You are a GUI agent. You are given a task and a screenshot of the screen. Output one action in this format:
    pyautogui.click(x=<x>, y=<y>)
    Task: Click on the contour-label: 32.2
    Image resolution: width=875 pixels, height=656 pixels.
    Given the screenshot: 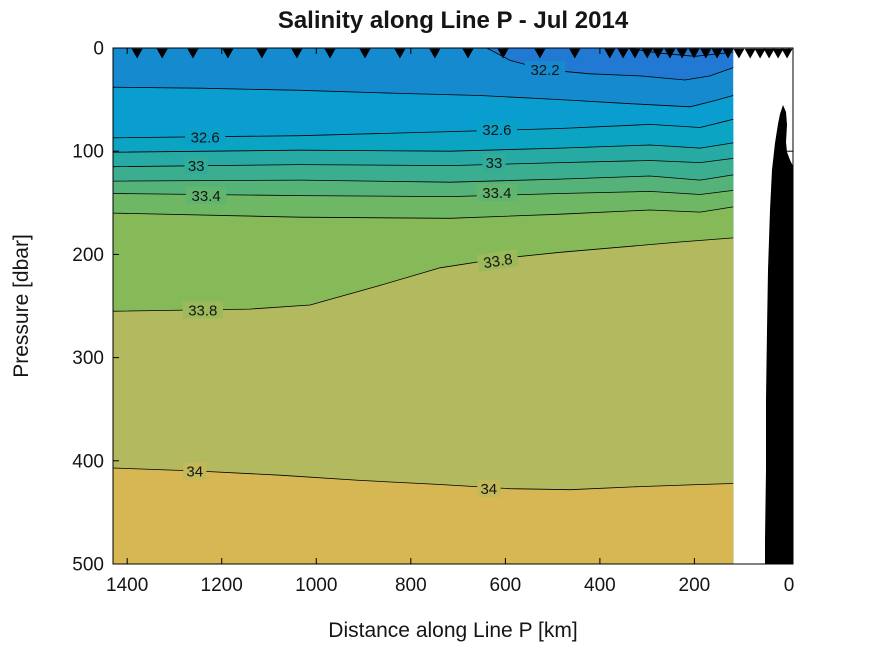 What is the action you would take?
    pyautogui.click(x=545, y=70)
    